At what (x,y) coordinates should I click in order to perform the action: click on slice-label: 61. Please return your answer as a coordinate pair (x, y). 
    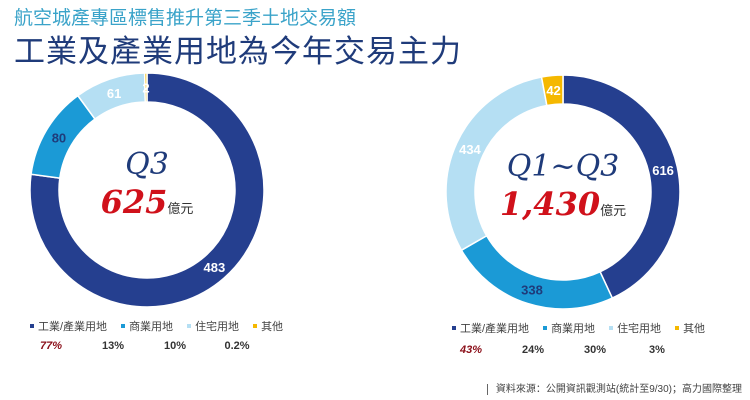
    Looking at the image, I should click on (114, 93).